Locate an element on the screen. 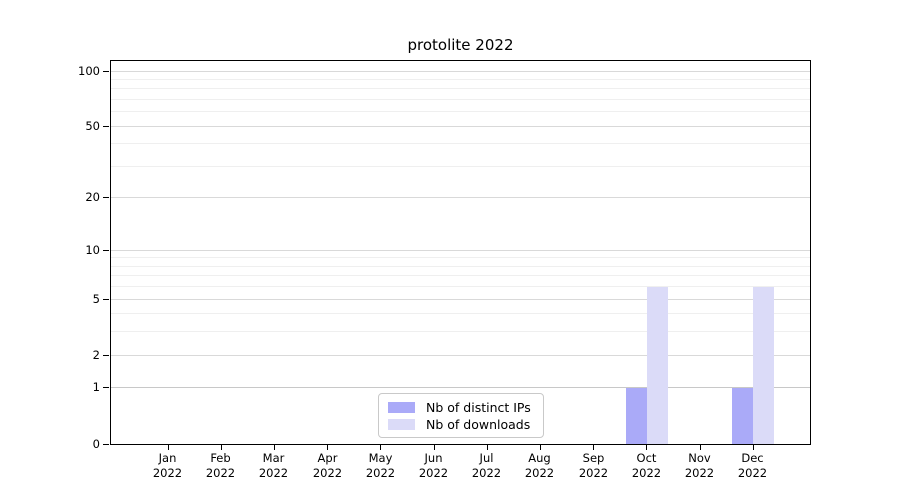  downloads-swatch is located at coordinates (401, 424).